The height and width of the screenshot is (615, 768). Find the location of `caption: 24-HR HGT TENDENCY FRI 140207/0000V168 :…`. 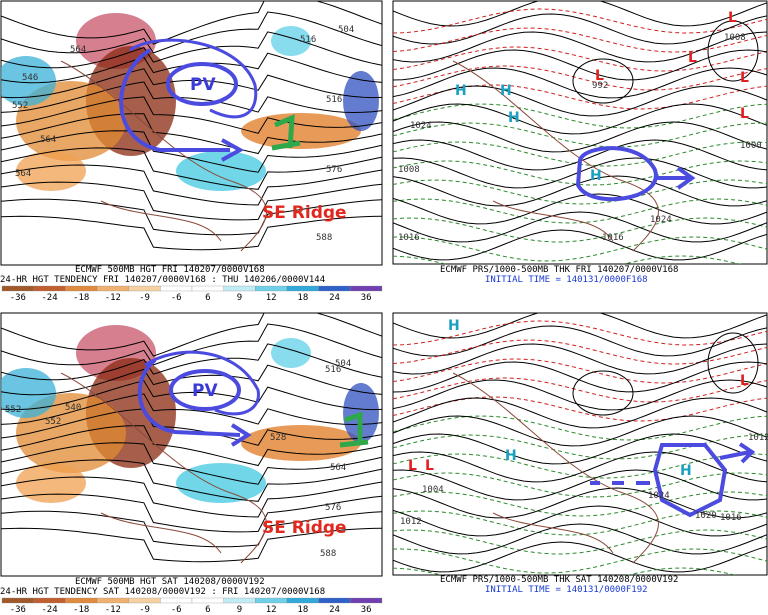

caption: 24-HR HGT TENDENCY FRI 140207/0000V168 :… is located at coordinates (162, 280).